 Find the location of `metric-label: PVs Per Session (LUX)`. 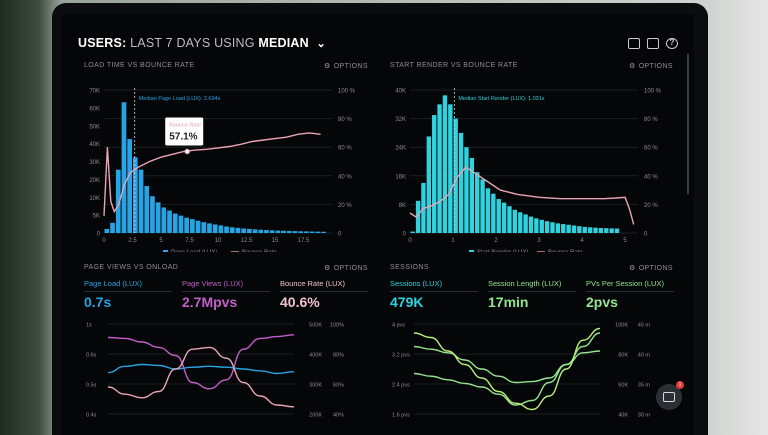

metric-label: PVs Per Session (LUX) is located at coordinates (625, 283).